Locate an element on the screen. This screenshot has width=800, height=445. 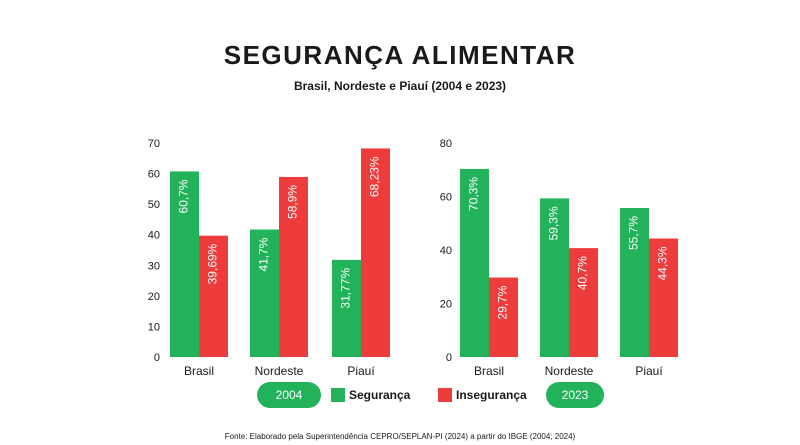
period-badge-2004: 2004 is located at coordinates (289, 395).